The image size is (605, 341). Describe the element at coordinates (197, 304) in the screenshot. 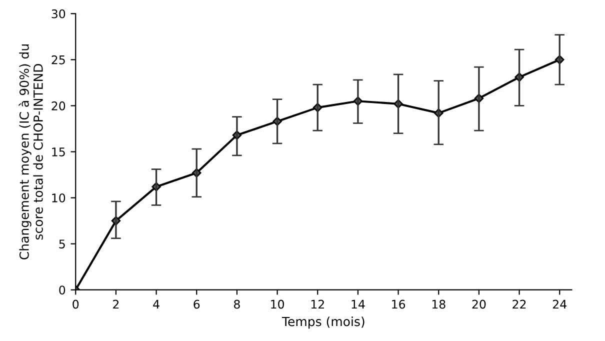

I see `x-tick-label: 6` at that location.